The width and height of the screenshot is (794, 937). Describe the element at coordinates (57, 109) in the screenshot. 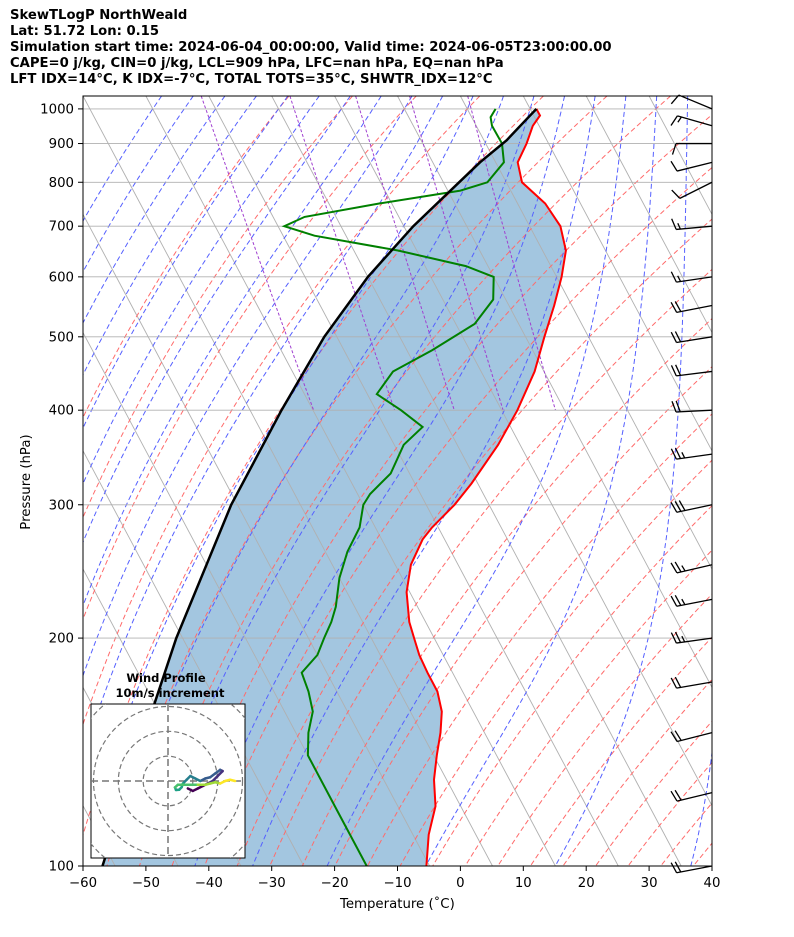

I see `y-tick-label: 1000` at that location.